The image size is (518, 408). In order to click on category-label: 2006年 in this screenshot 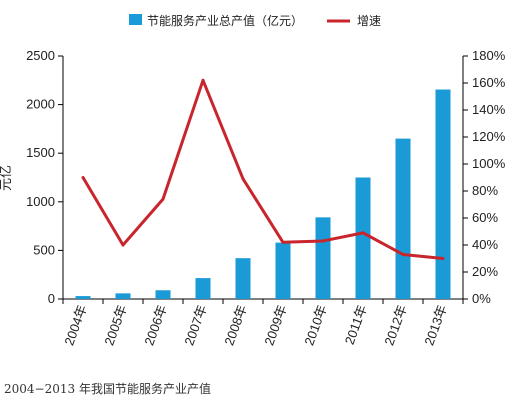, I will do `click(155, 325)`.